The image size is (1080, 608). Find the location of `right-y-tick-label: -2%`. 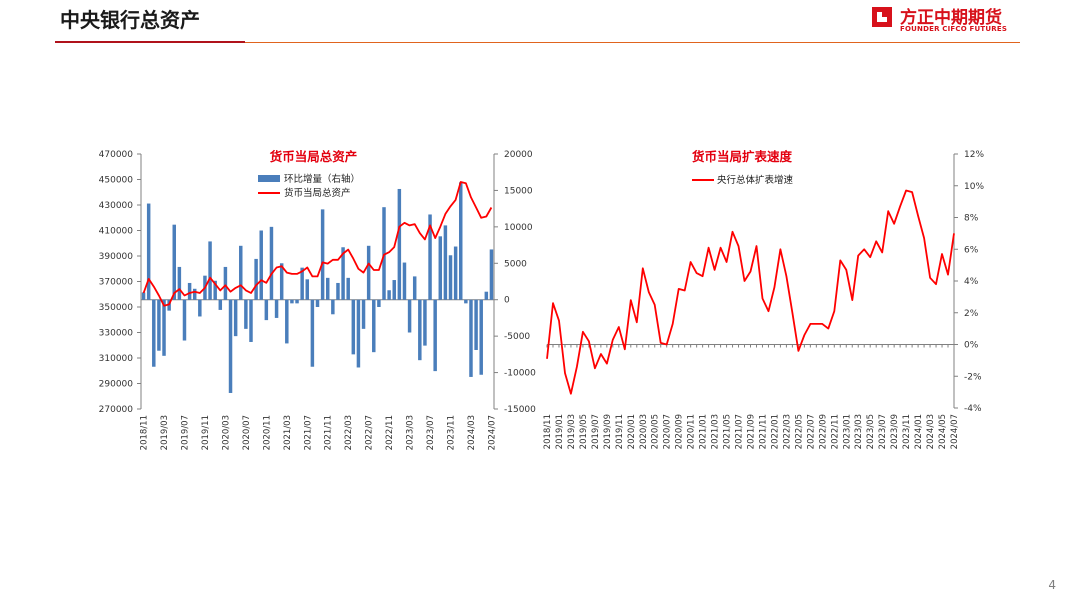

right-y-tick-label: -2% is located at coordinates (973, 377).